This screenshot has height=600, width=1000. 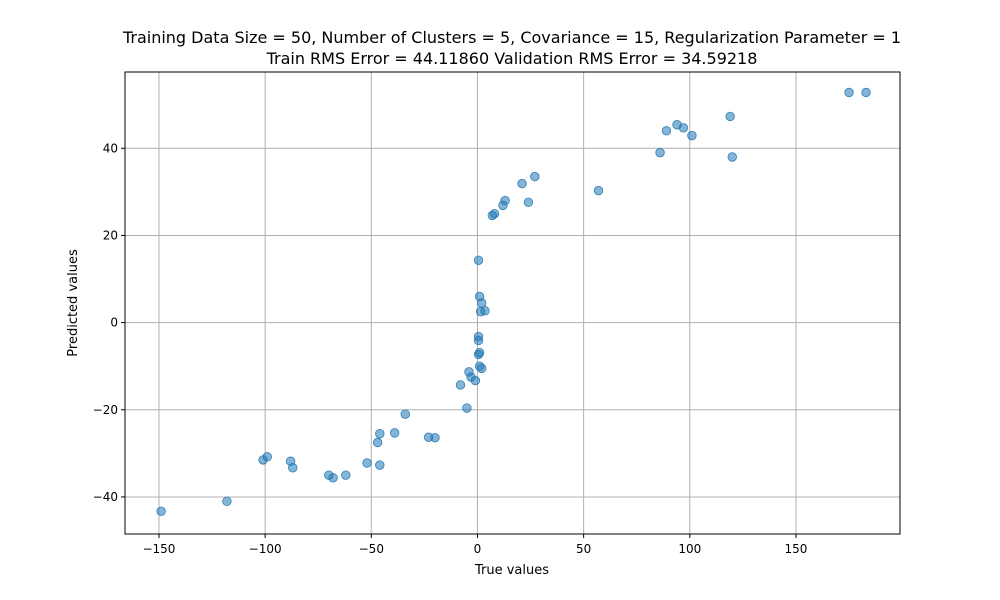 What do you see at coordinates (105, 497) in the screenshot?
I see `y-tick-label: −40` at bounding box center [105, 497].